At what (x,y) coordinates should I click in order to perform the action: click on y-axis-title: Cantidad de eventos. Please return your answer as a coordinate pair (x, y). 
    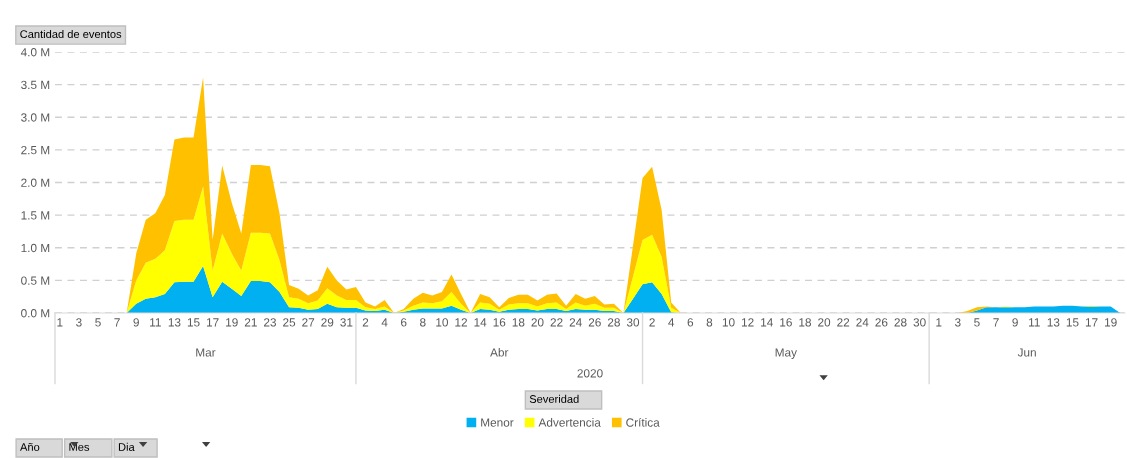
    Looking at the image, I should click on (71, 34).